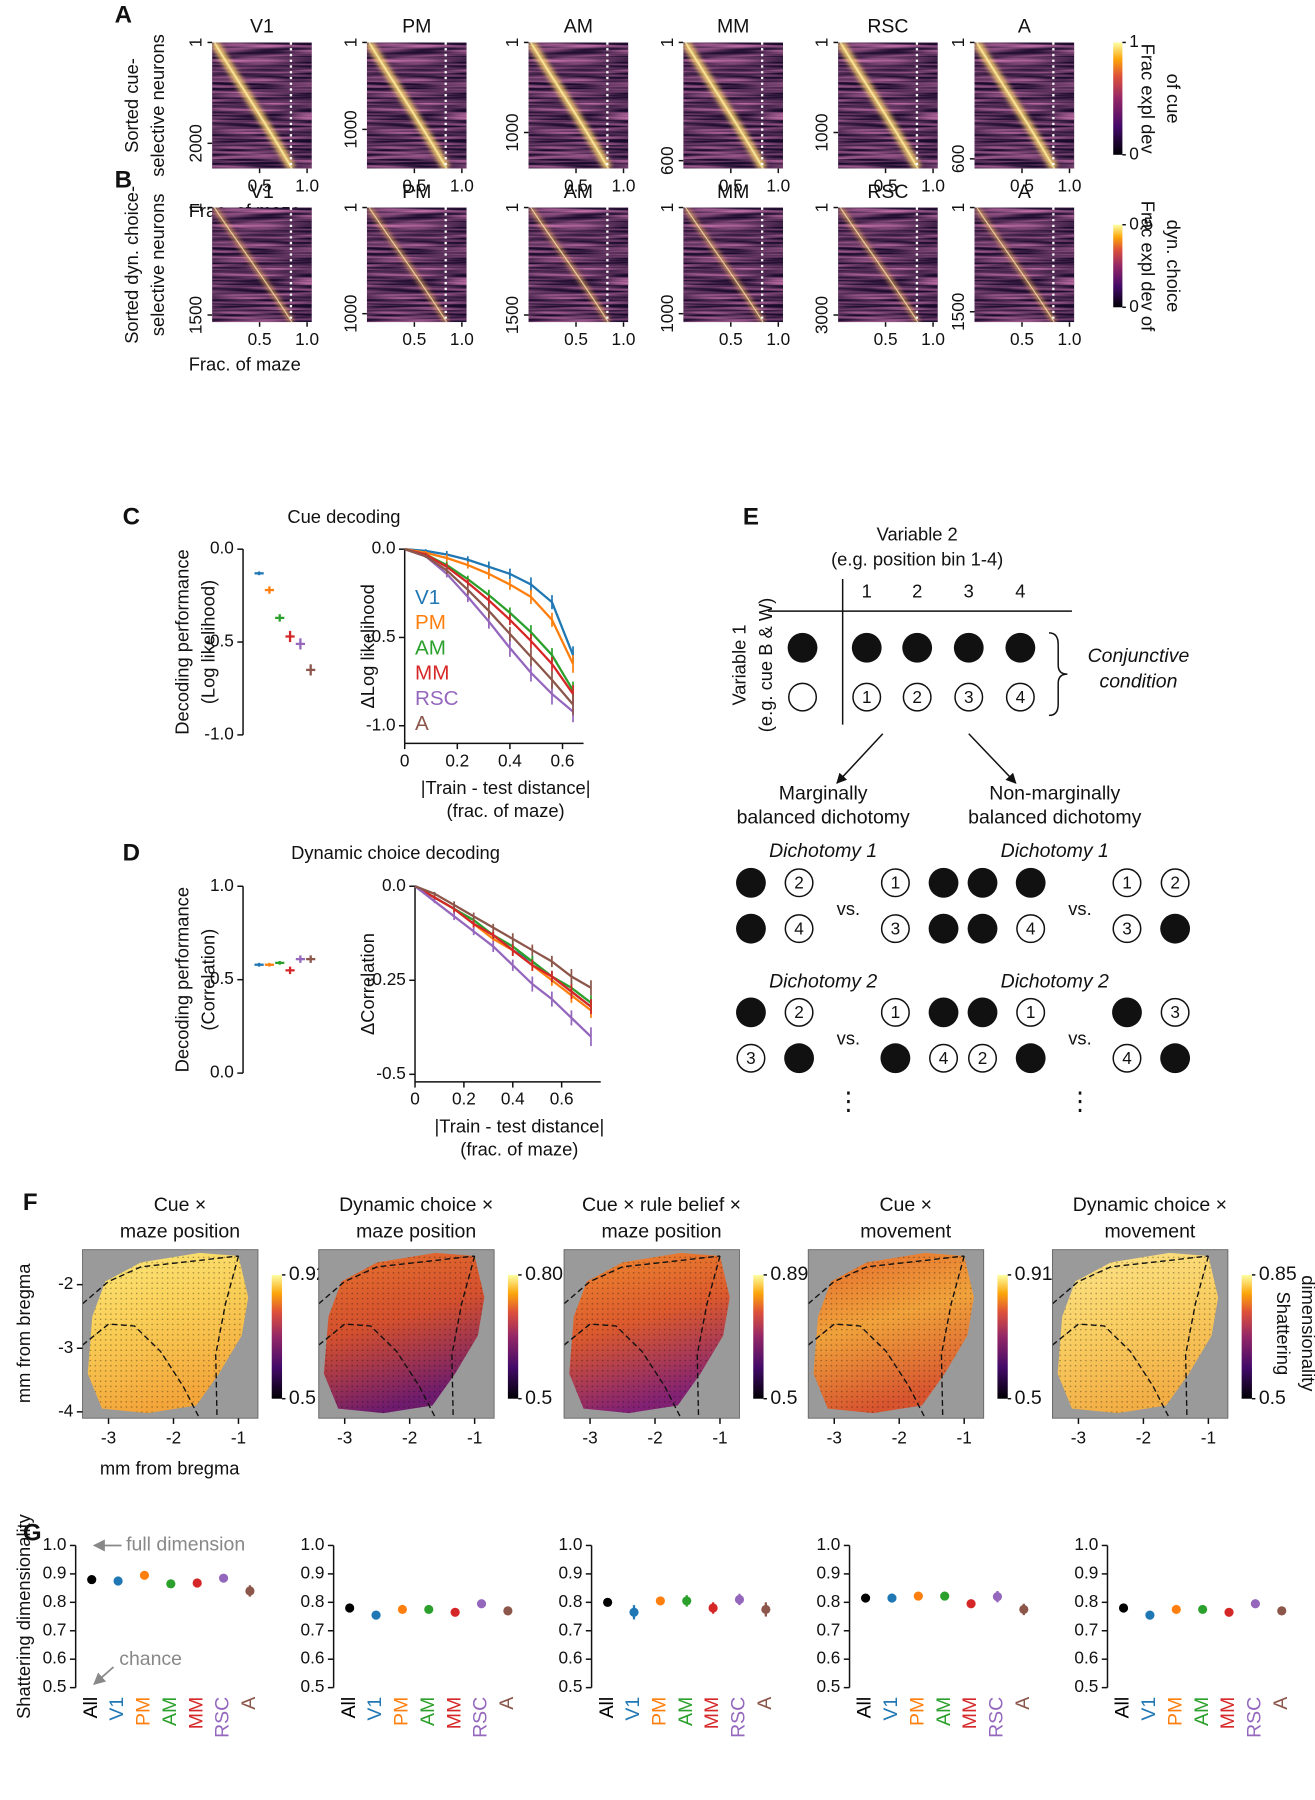 This screenshot has height=1800, width=1315. I want to click on y-axis-label: mm from bregma, so click(23, 1333).